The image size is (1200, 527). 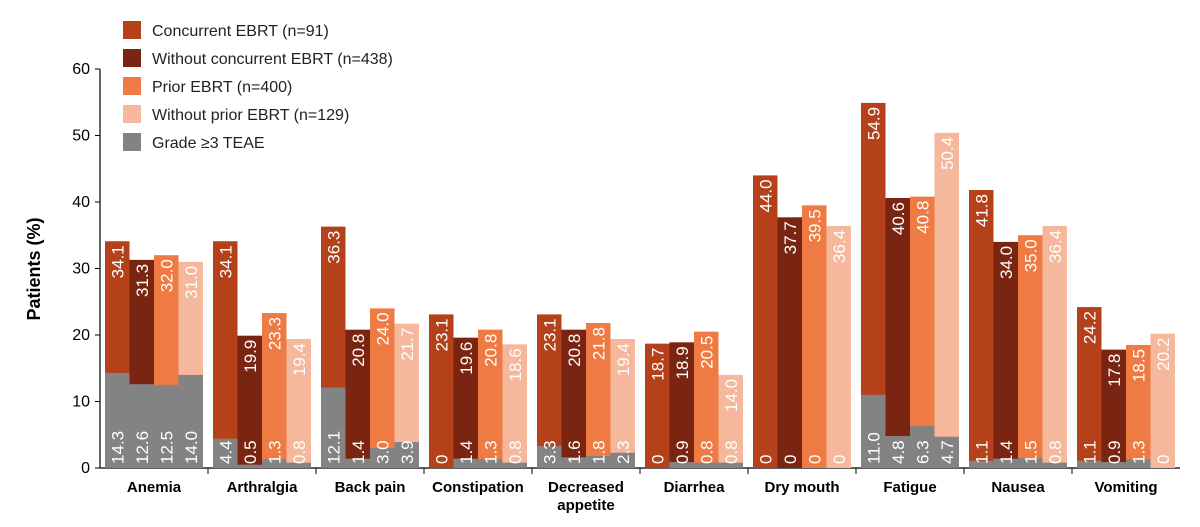 What do you see at coordinates (1030, 255) in the screenshot?
I see `data-label: 35.0` at bounding box center [1030, 255].